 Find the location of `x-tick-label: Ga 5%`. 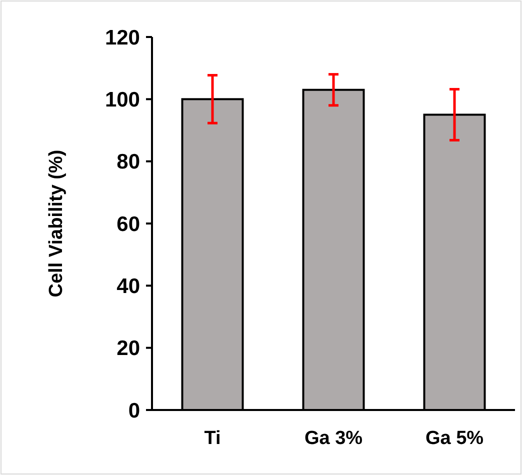

x-tick-label: Ga 5% is located at coordinates (454, 438).